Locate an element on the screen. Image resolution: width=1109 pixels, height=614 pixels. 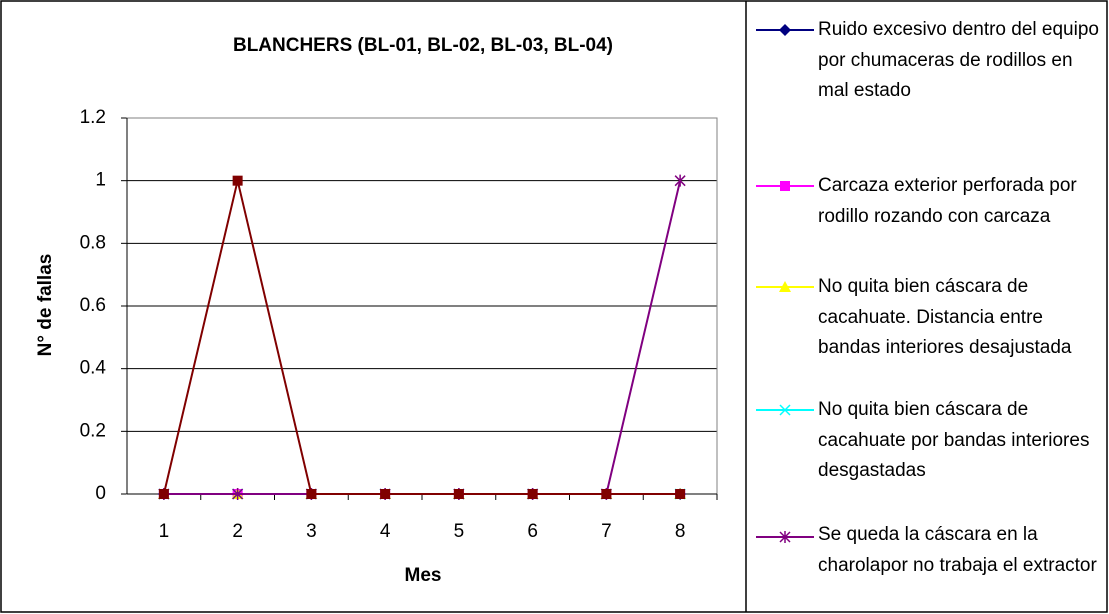
y-tick-label: 0.4 is located at coordinates (93, 368).